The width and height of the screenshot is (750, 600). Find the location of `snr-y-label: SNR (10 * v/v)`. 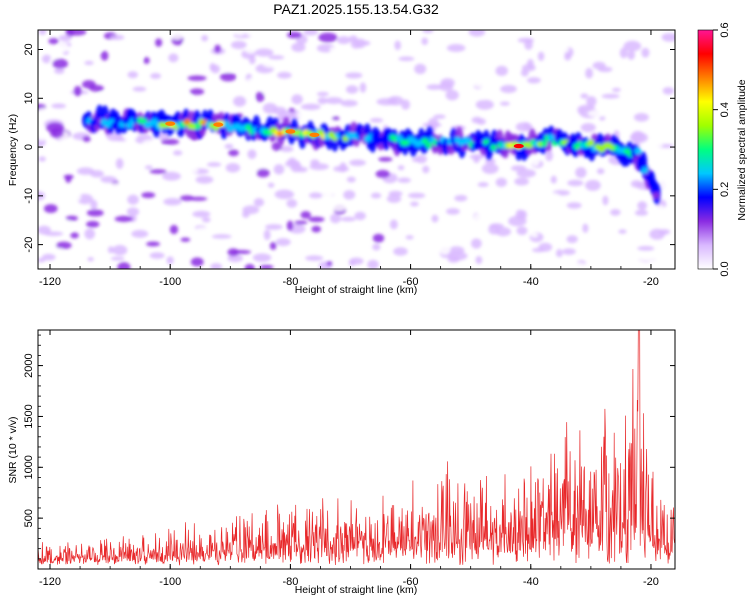

snr-y-label: SNR (10 * v/v) is located at coordinates (13, 449).